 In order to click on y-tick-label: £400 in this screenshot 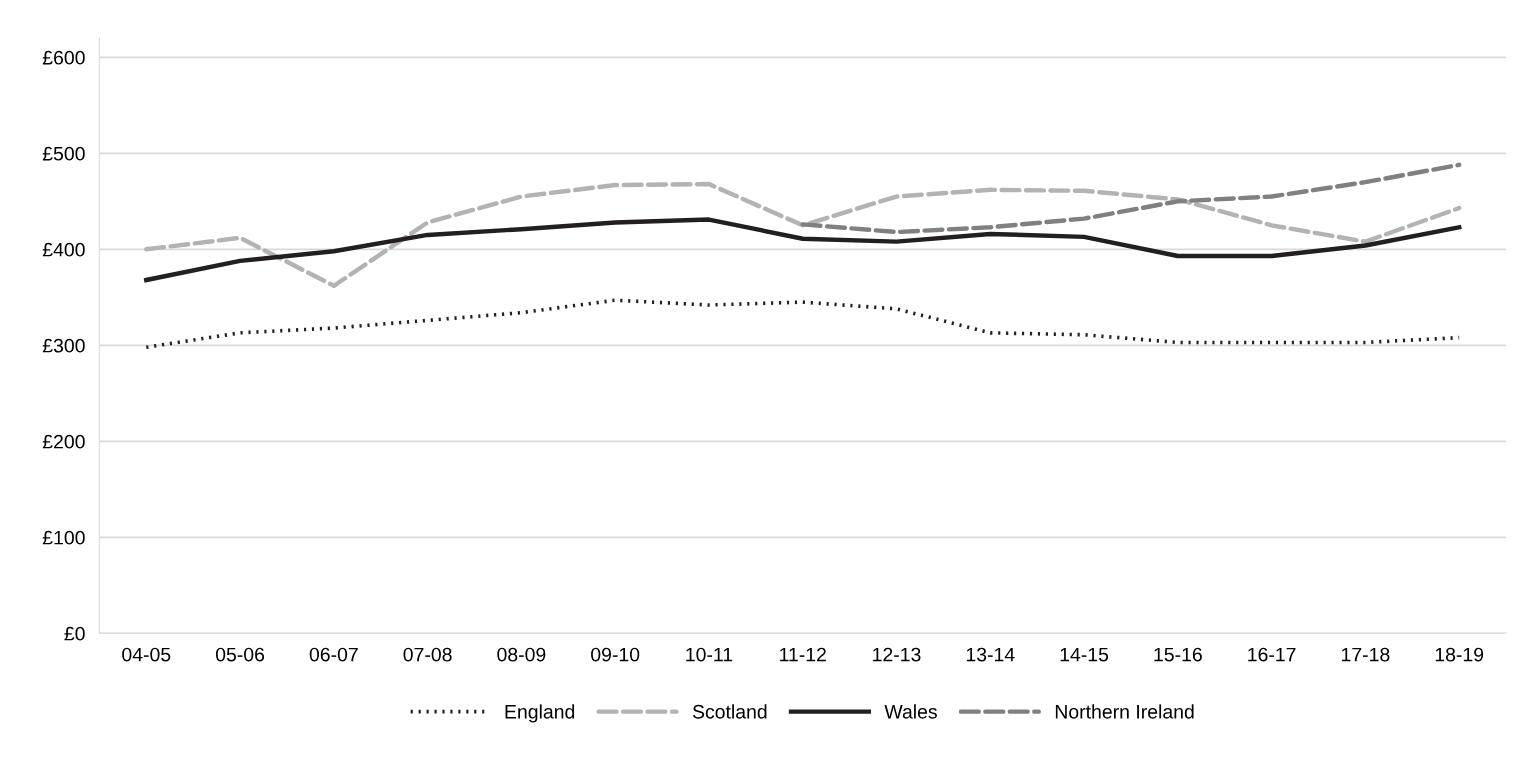, I will do `click(63, 249)`.